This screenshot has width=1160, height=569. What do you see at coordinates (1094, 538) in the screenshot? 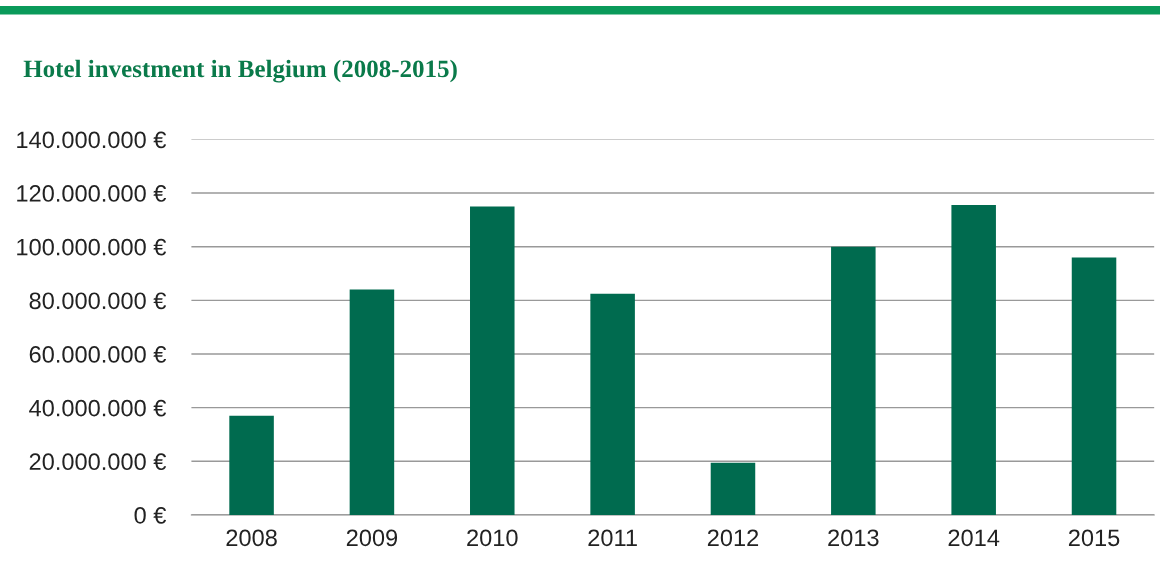
I see `x-tick-label: 2015` at bounding box center [1094, 538].